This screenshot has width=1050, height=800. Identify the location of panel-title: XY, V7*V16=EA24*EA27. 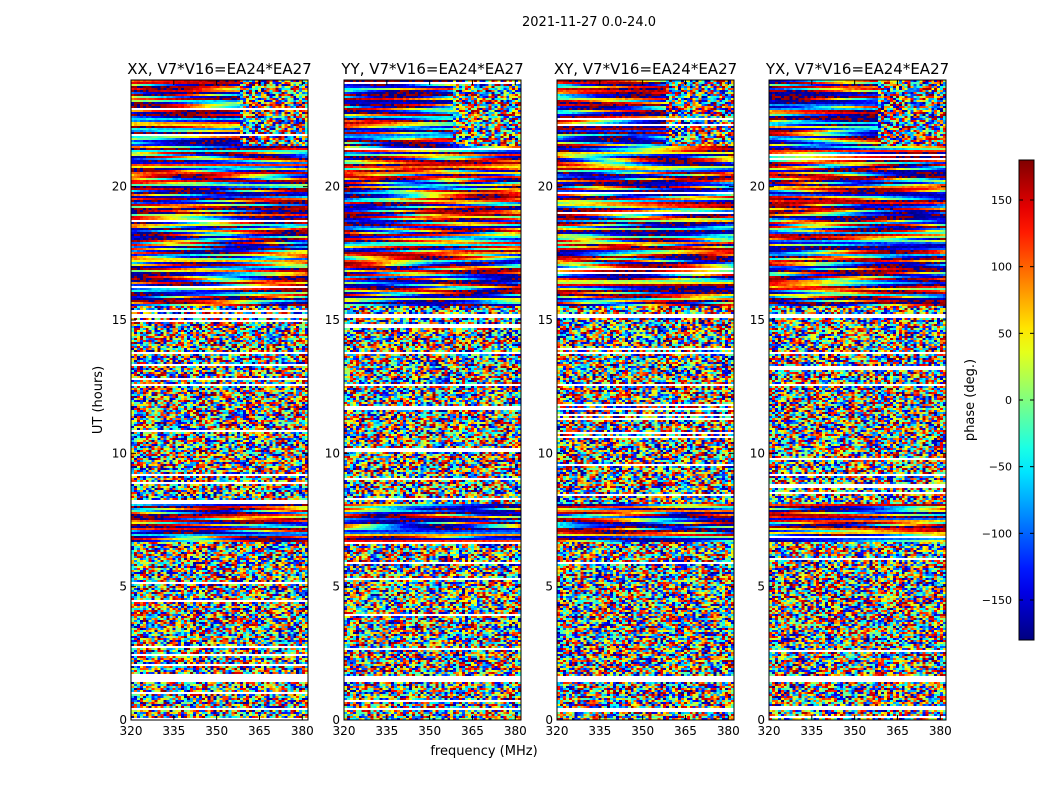
(645, 69).